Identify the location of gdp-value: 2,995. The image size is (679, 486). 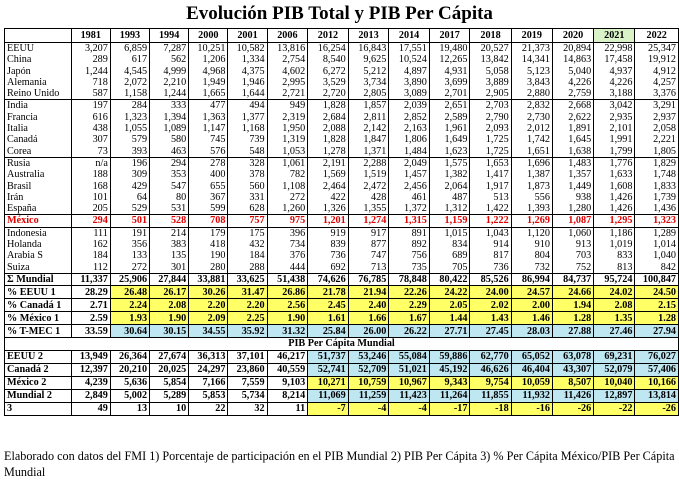
(287, 82).